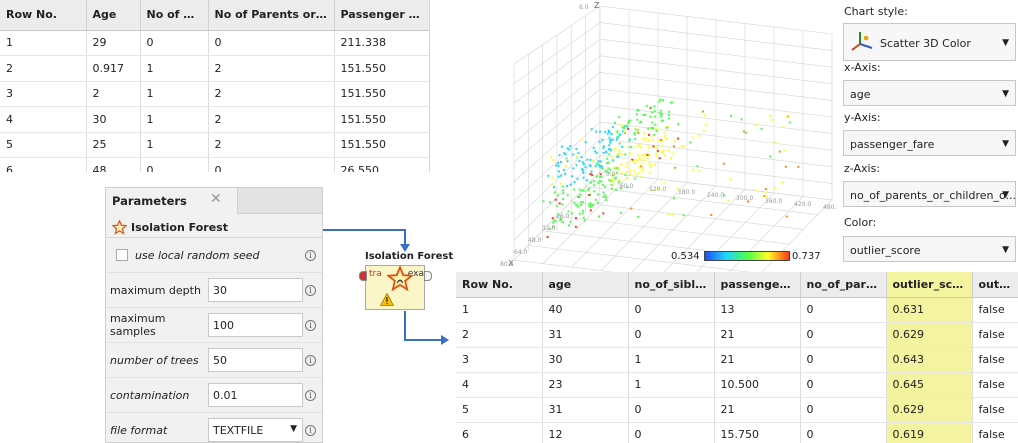 Image resolution: width=1018 pixels, height=443 pixels. What do you see at coordinates (737, 432) in the screenshot?
I see `table-row: 6 12 0 15.750 0 0.619 false` at bounding box center [737, 432].